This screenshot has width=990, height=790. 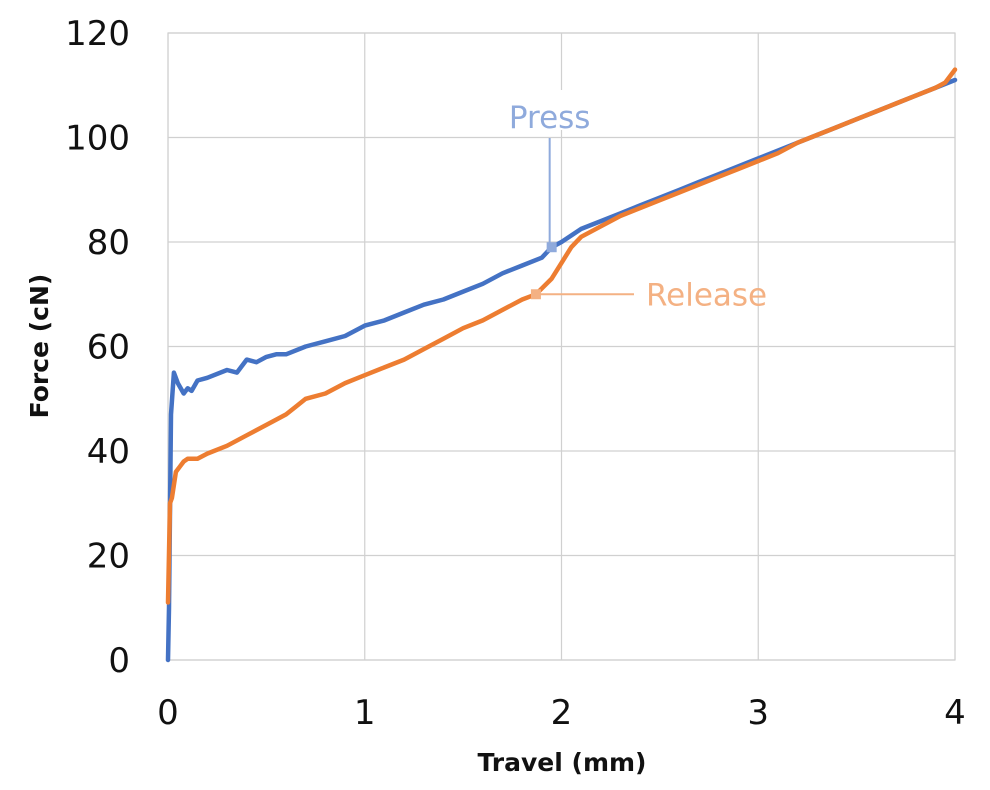 I want to click on series-label-release: Release, so click(x=706, y=295).